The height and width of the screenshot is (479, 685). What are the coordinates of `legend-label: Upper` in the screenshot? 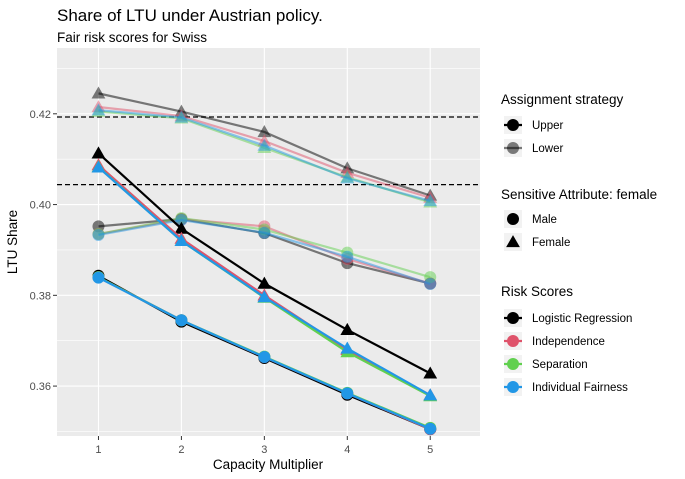 It's located at (547, 126).